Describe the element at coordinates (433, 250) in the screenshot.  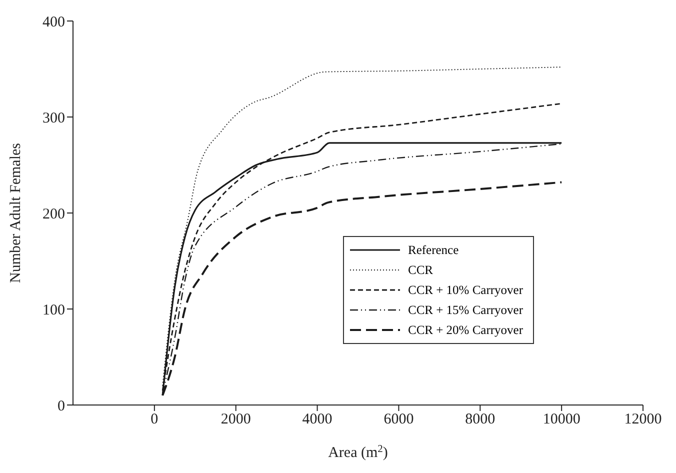
I see `legend-label: Reference` at that location.